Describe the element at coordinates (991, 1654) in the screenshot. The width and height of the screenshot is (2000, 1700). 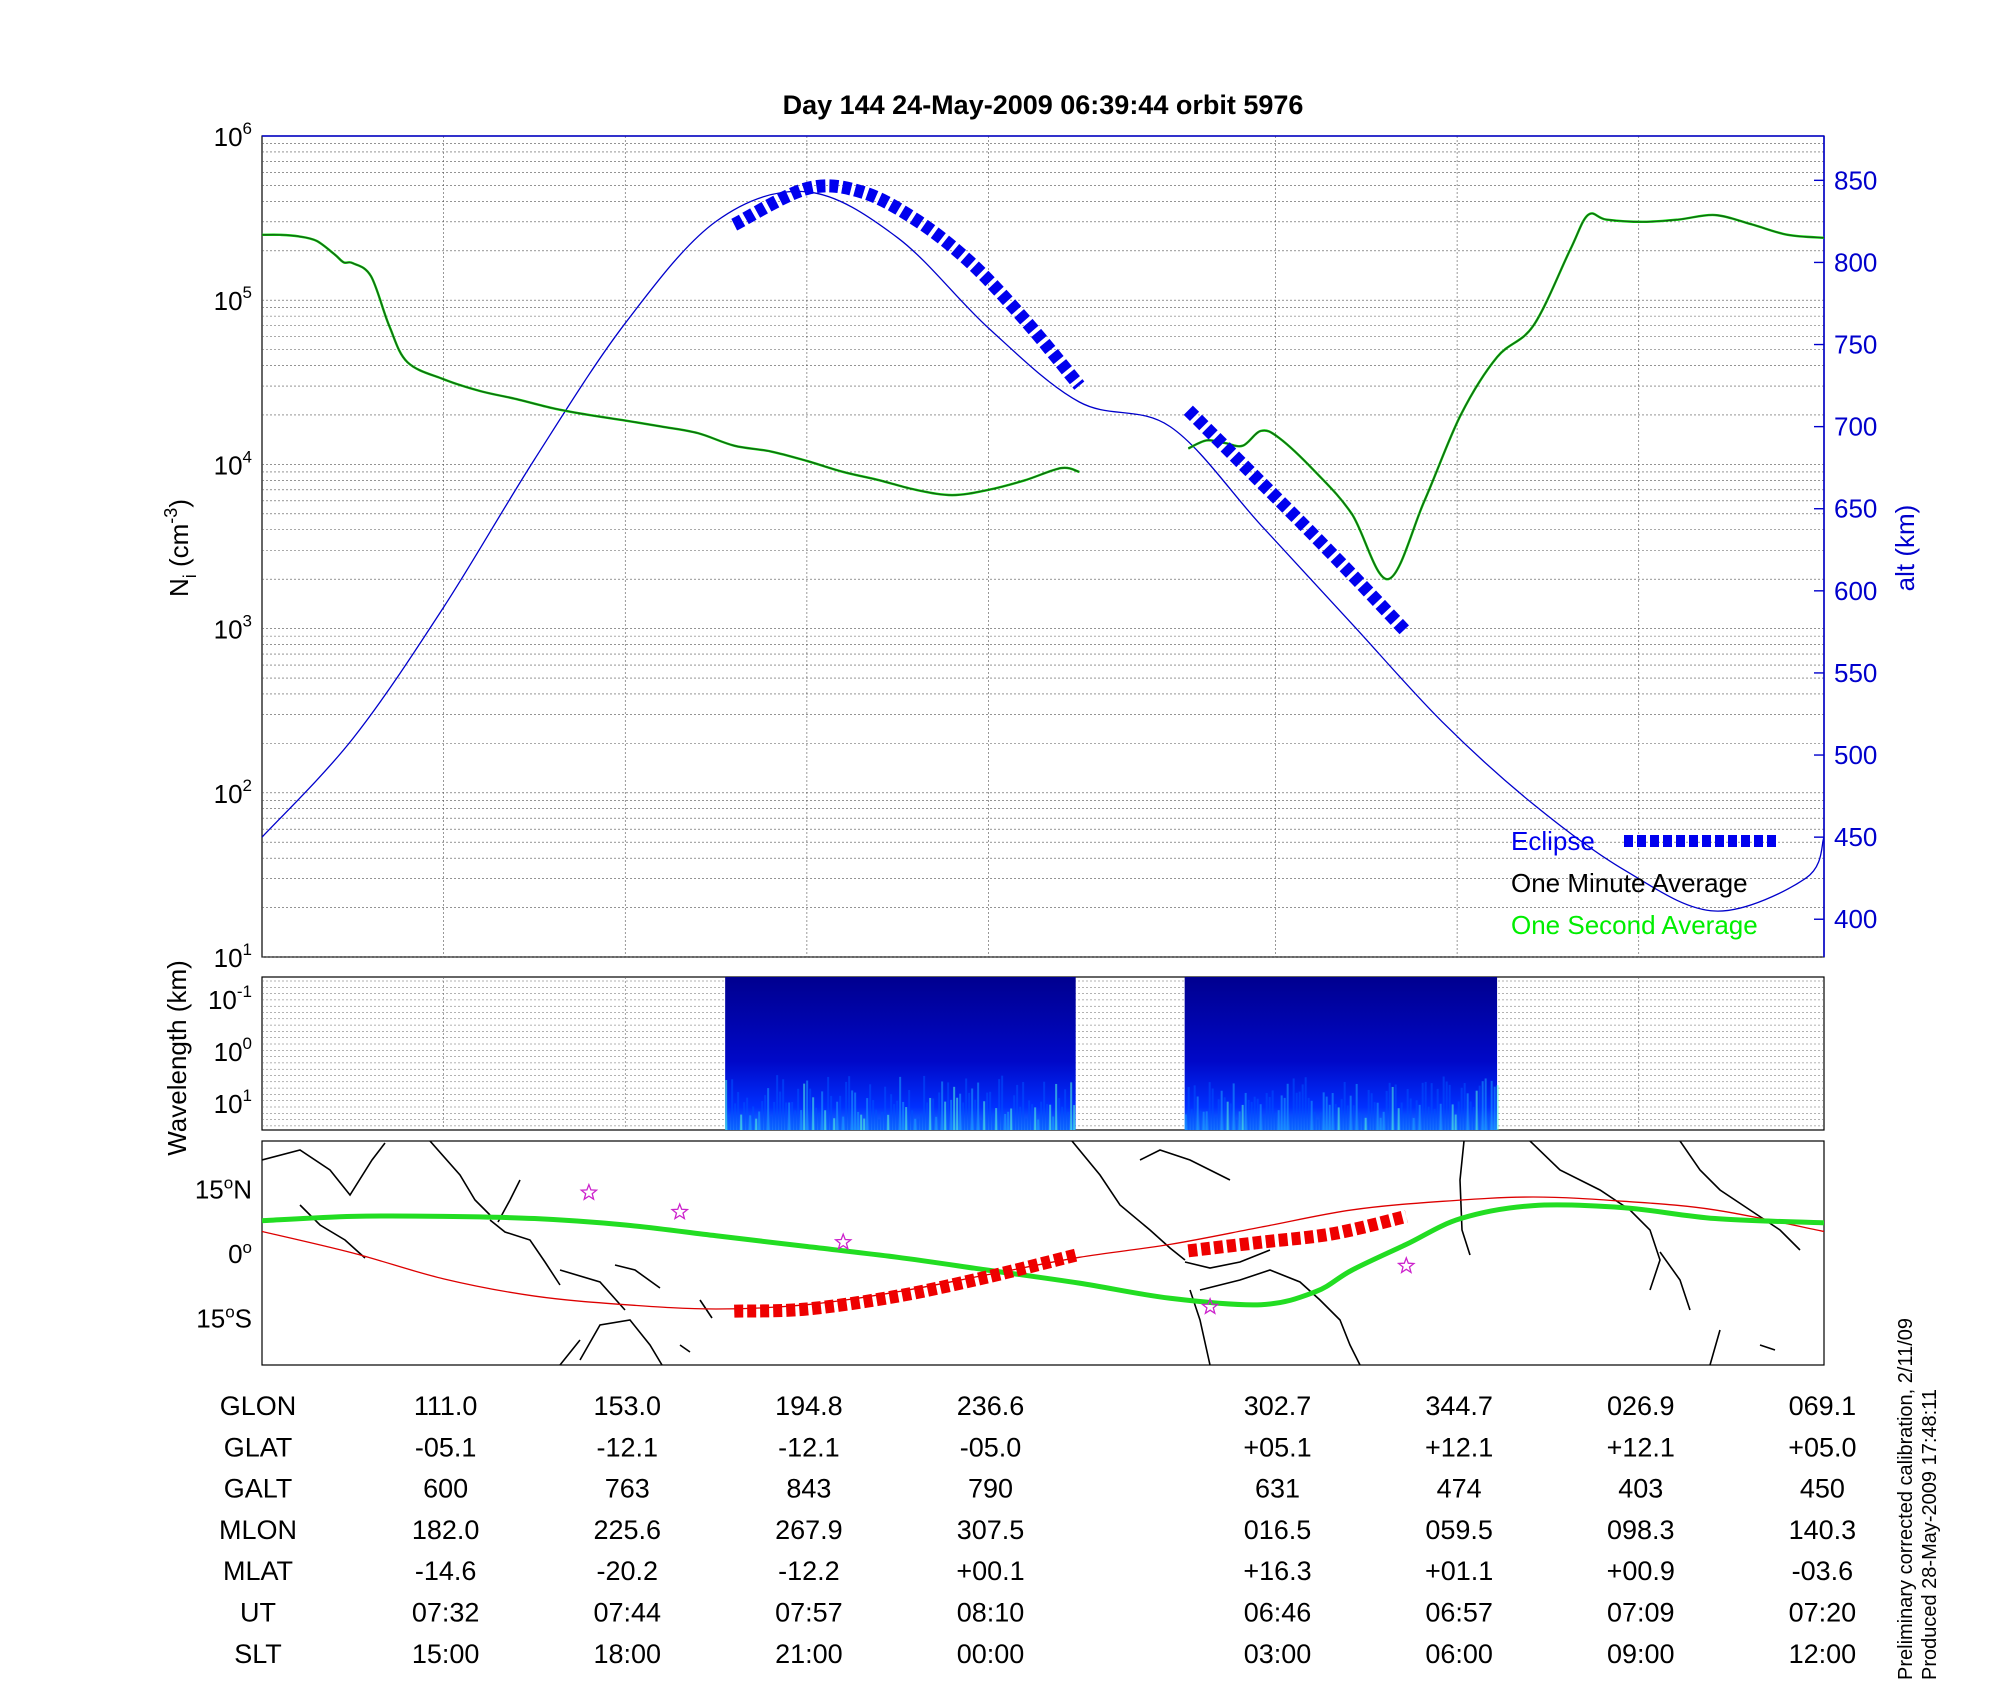
I see `table-cell: 00:00` at that location.